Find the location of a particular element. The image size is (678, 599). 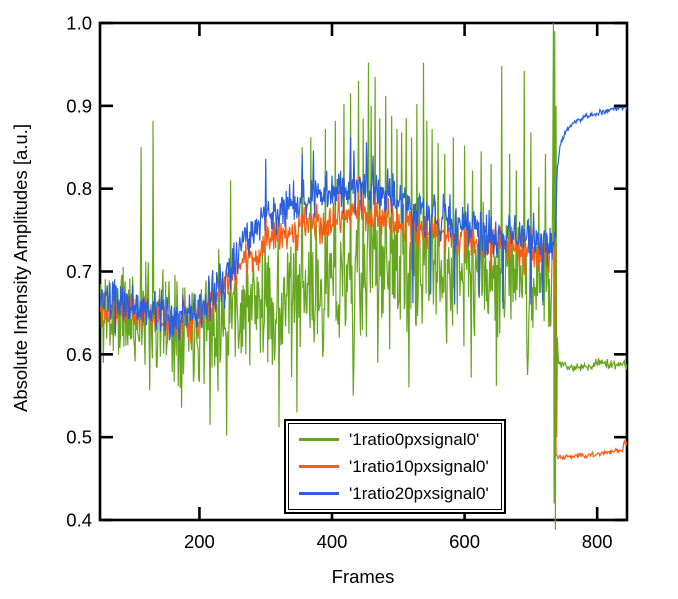

legend-item-label: '1ratio20pxsignal0' is located at coordinates (419, 493).